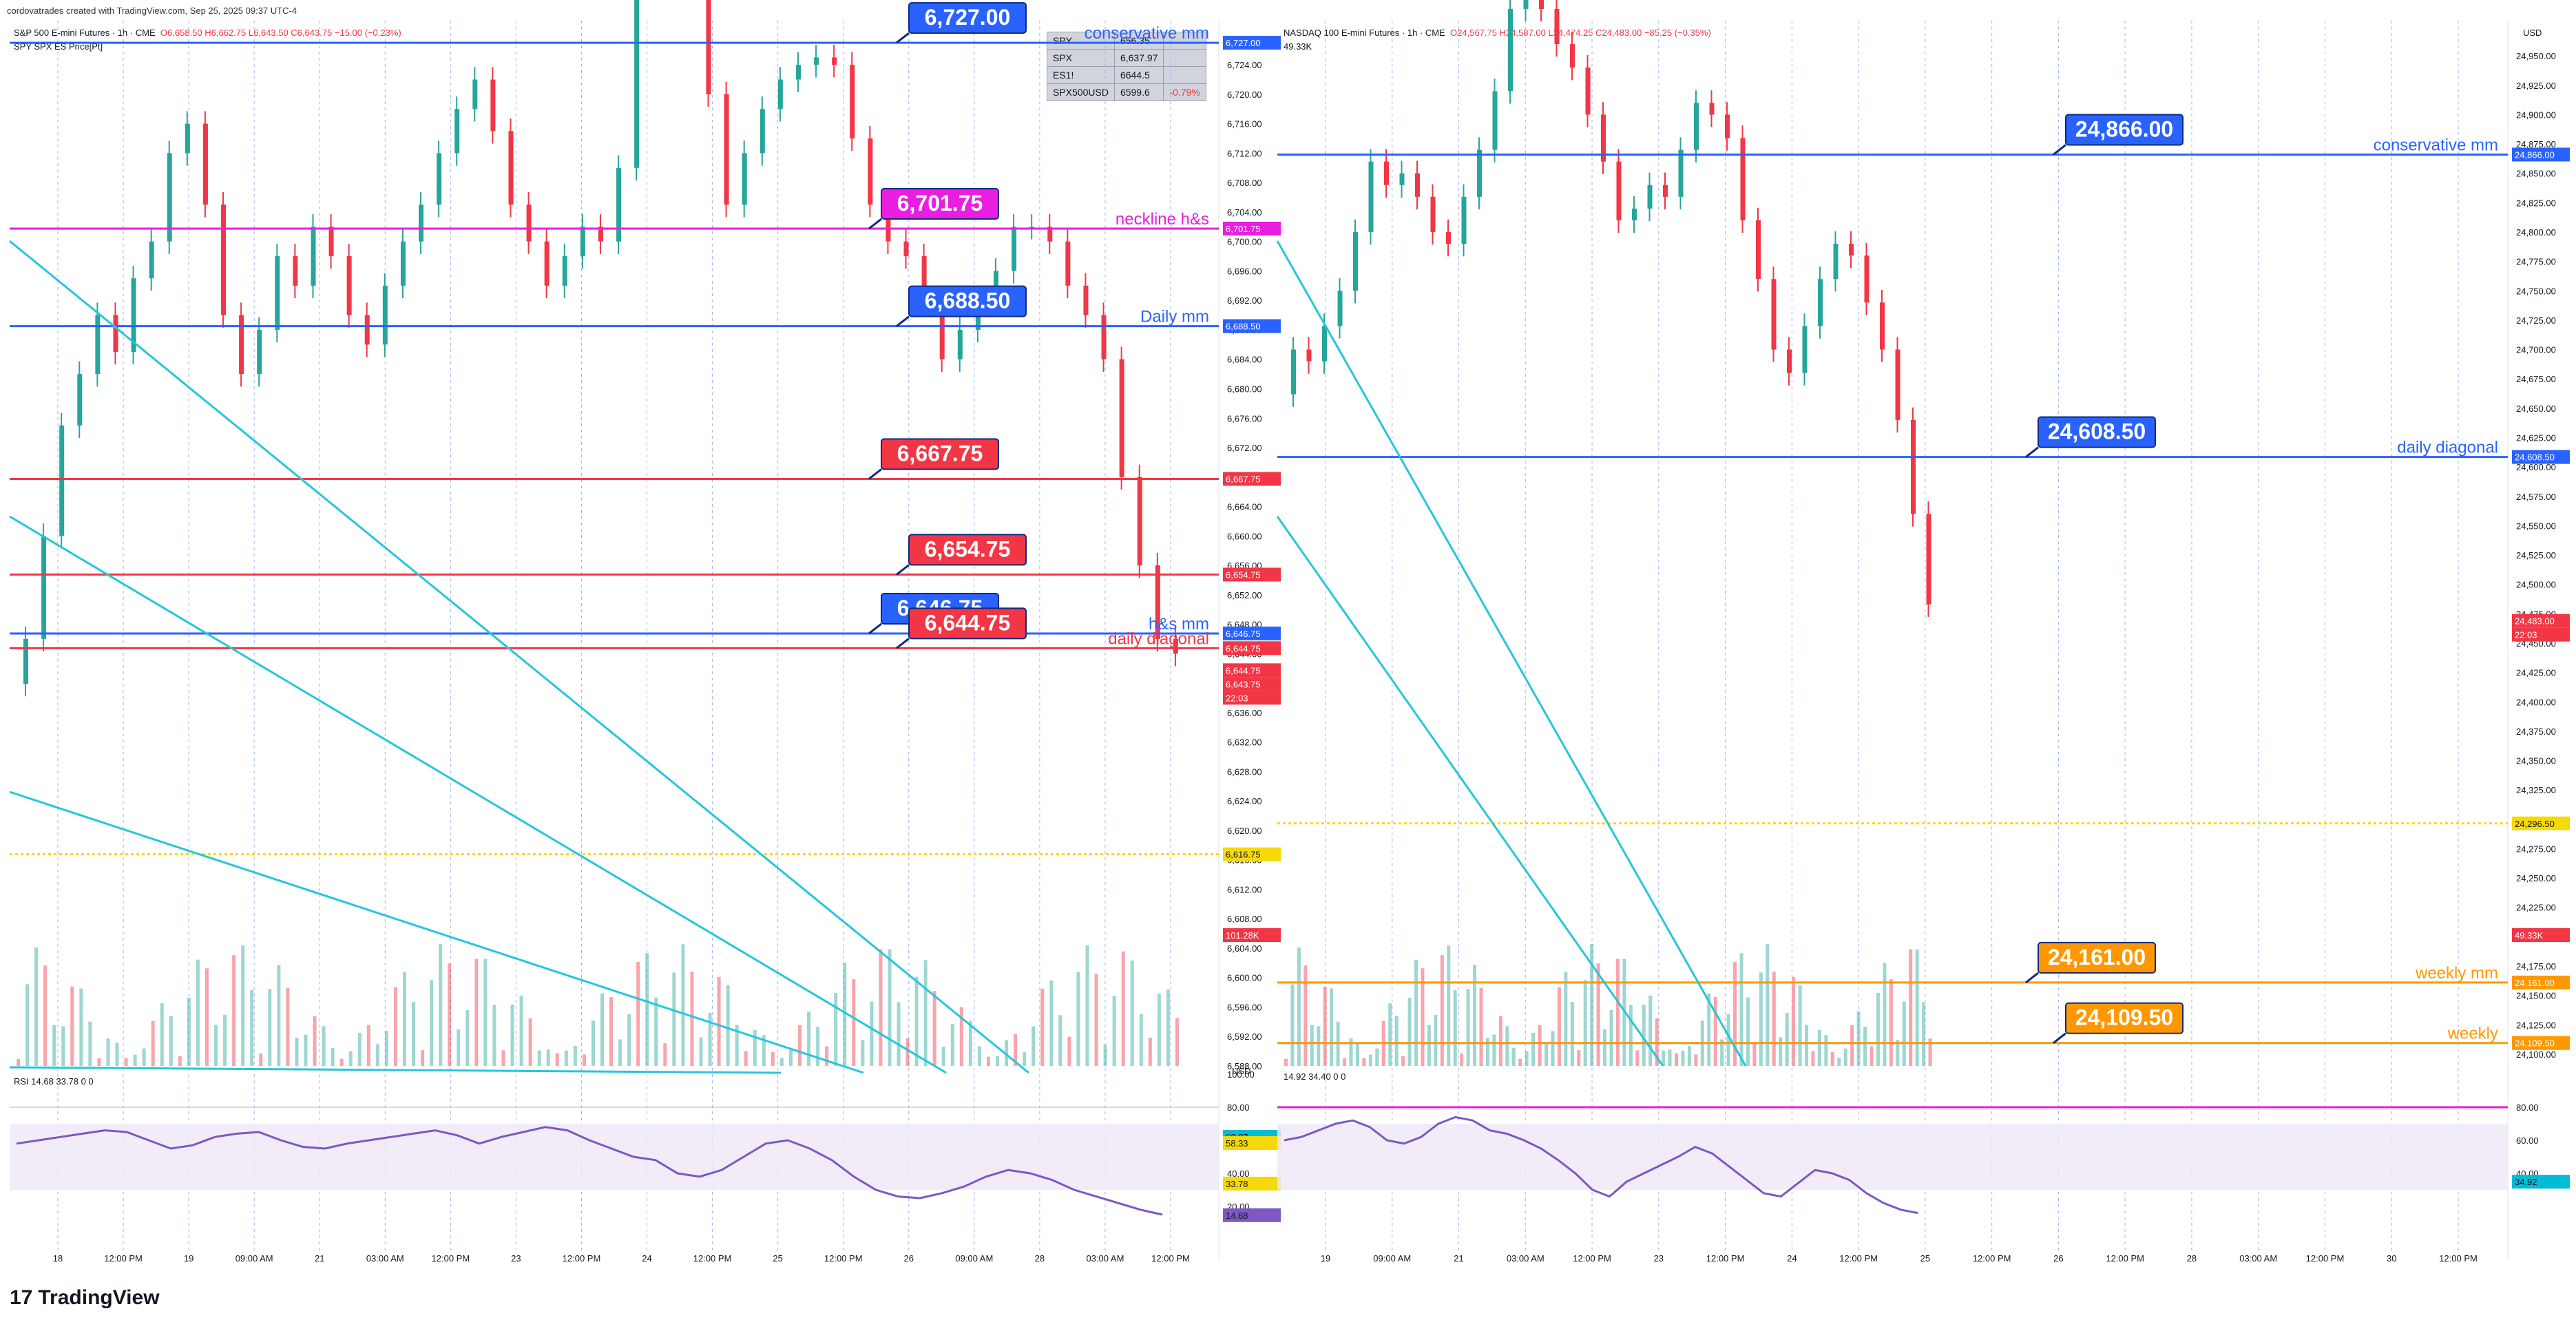 Image resolution: width=2576 pixels, height=1320 pixels. I want to click on watchlist-chg: -0.79%, so click(1184, 92).